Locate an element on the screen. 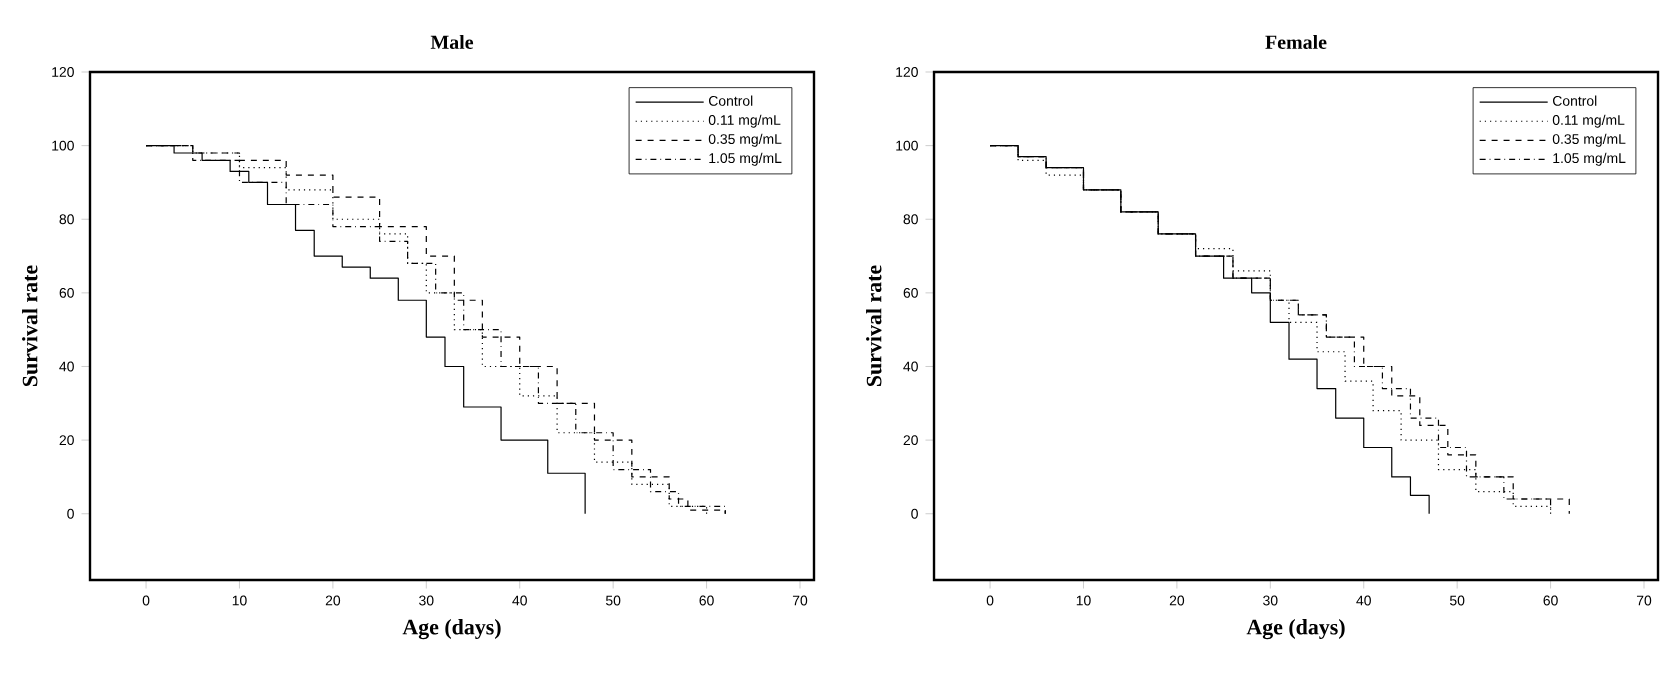 Image resolution: width=1670 pixels, height=684 pixels. chart-title: Male is located at coordinates (452, 41).